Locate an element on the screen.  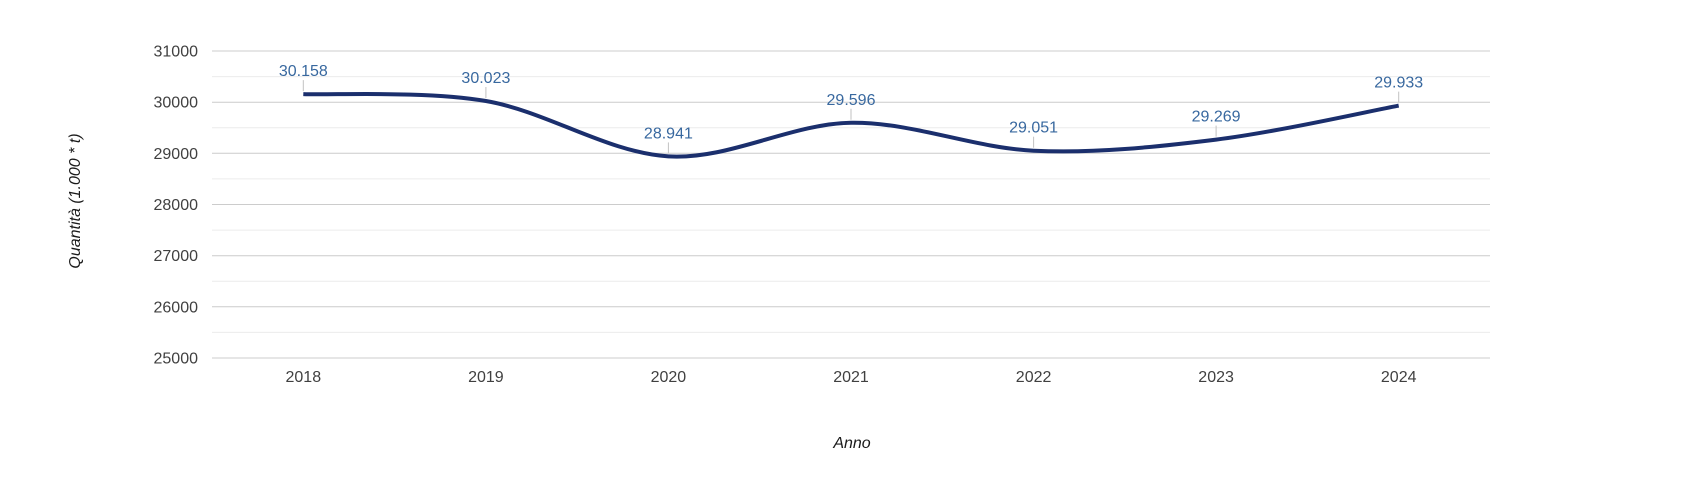
y-tick-label: 28000 is located at coordinates (176, 205).